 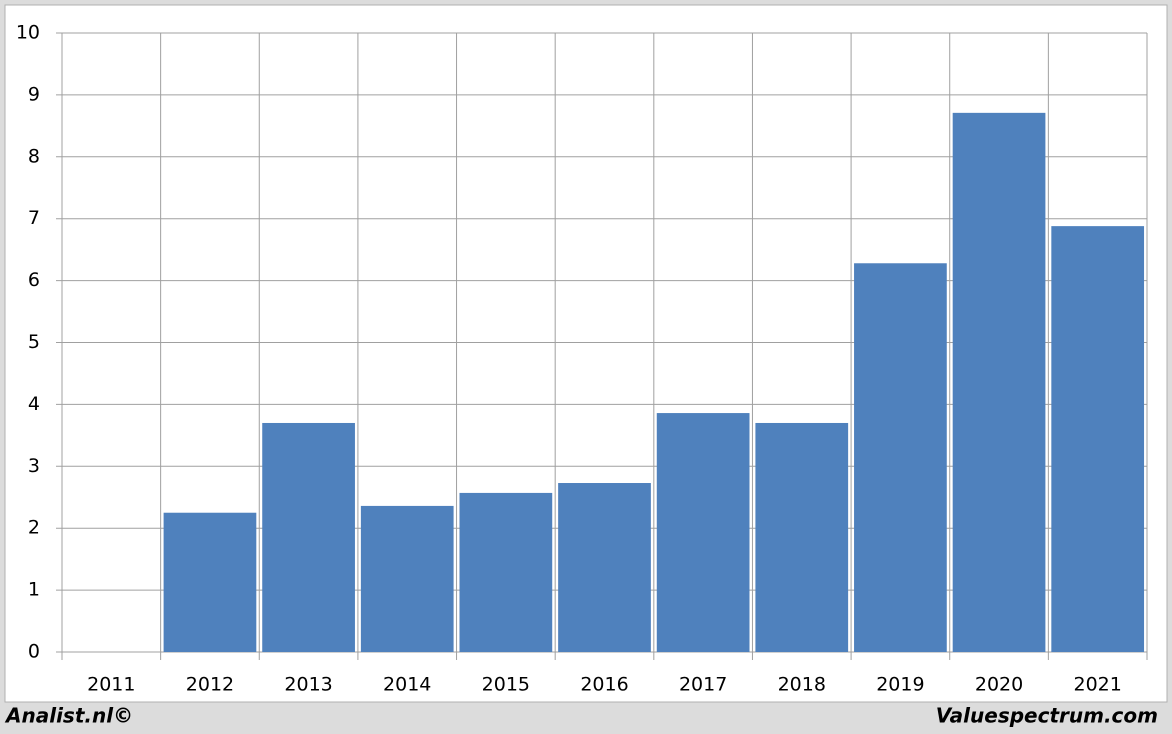 What do you see at coordinates (604, 685) in the screenshot?
I see `x-tick-label: 2016` at bounding box center [604, 685].